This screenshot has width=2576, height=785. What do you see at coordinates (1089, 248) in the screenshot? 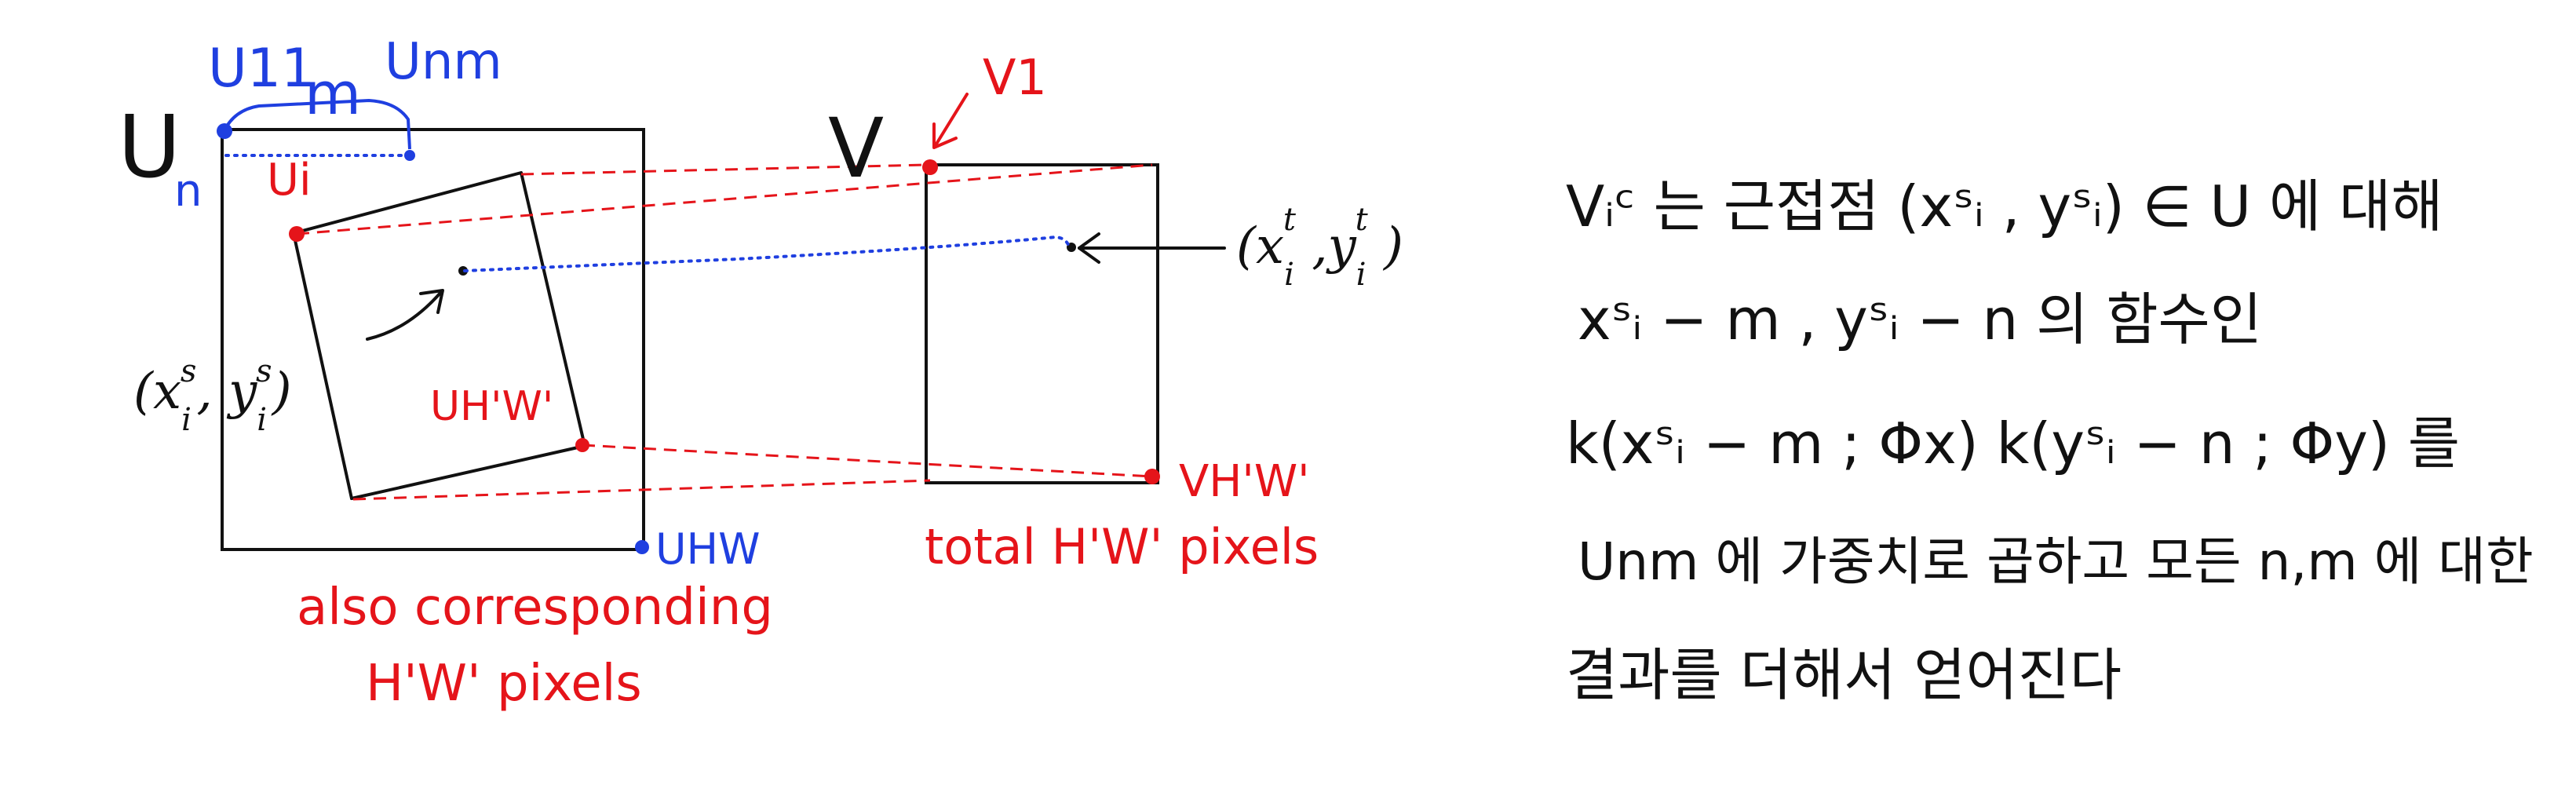
I see `target-arrow-head` at bounding box center [1089, 248].